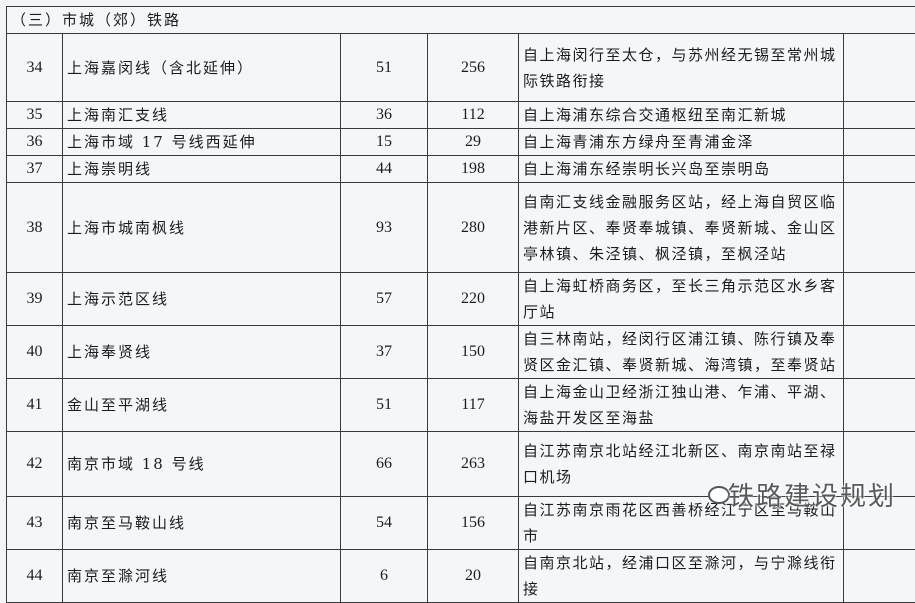 The height and width of the screenshot is (603, 915). I want to click on row-number: 41, so click(35, 405).